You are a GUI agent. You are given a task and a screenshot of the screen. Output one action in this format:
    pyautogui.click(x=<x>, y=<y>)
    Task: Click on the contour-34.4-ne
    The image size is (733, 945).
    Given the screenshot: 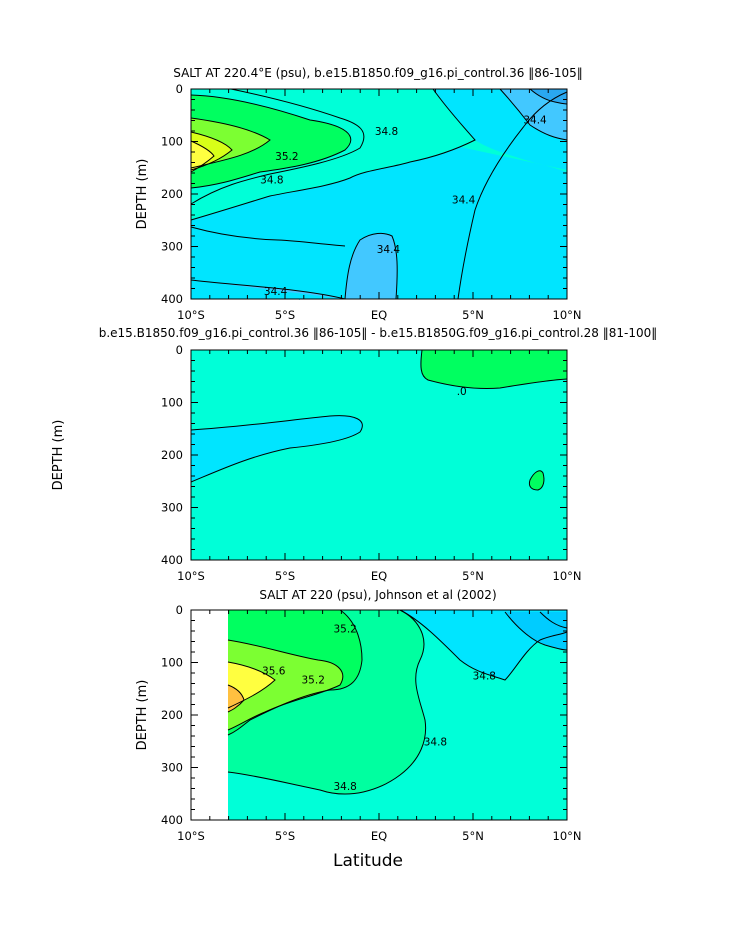 What is the action you would take?
    pyautogui.click(x=533, y=114)
    